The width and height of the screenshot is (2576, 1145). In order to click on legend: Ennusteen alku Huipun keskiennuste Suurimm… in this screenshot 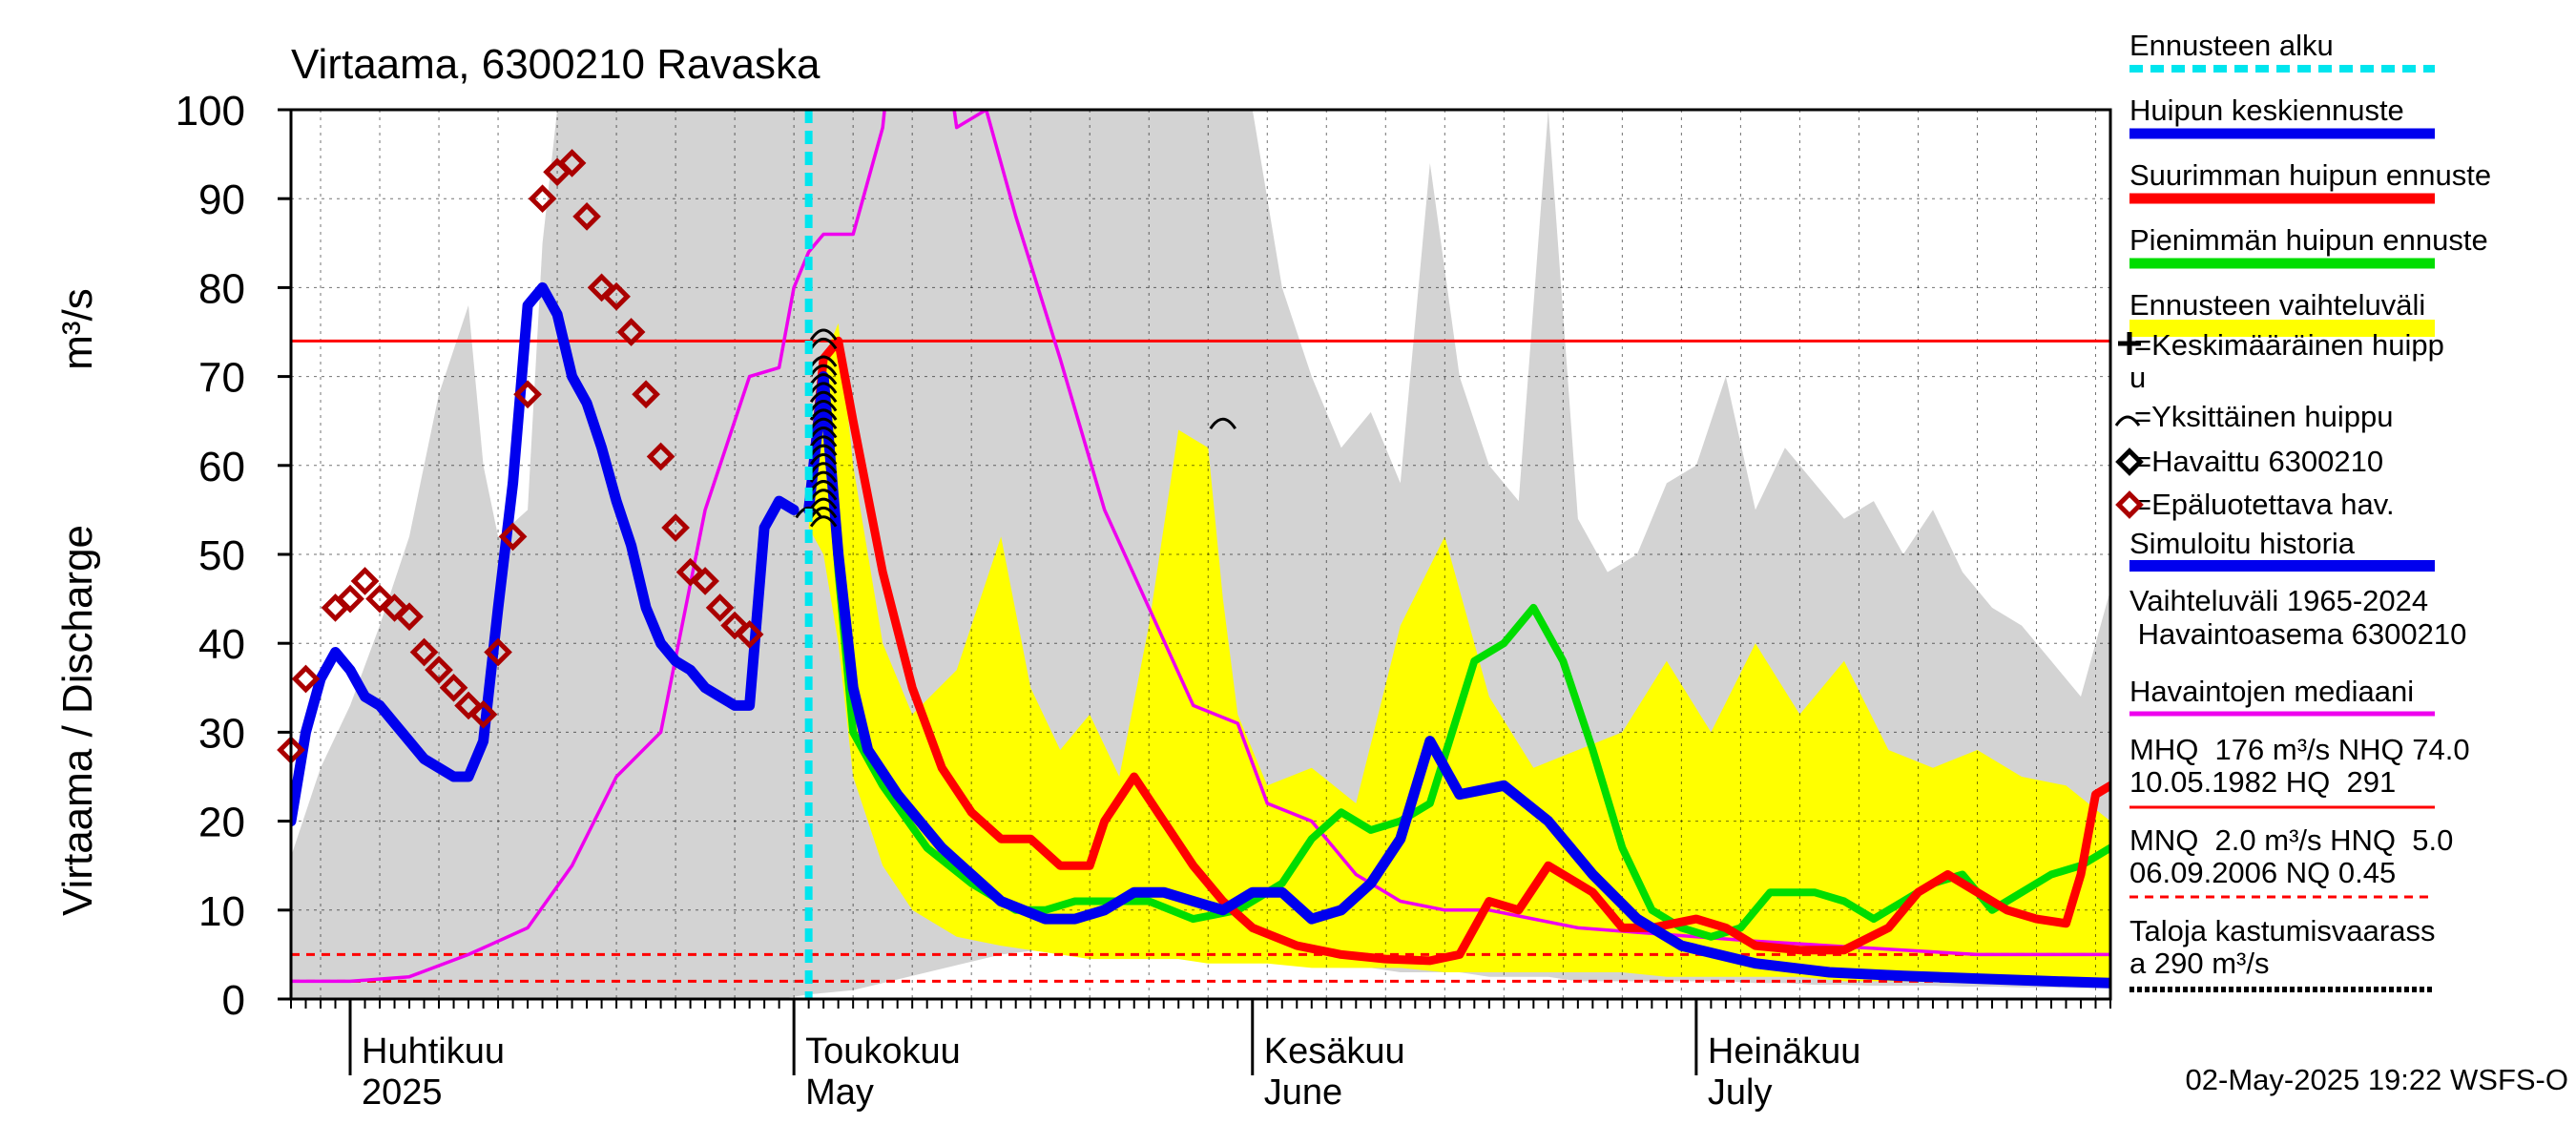, I will do `click(2302, 510)`.